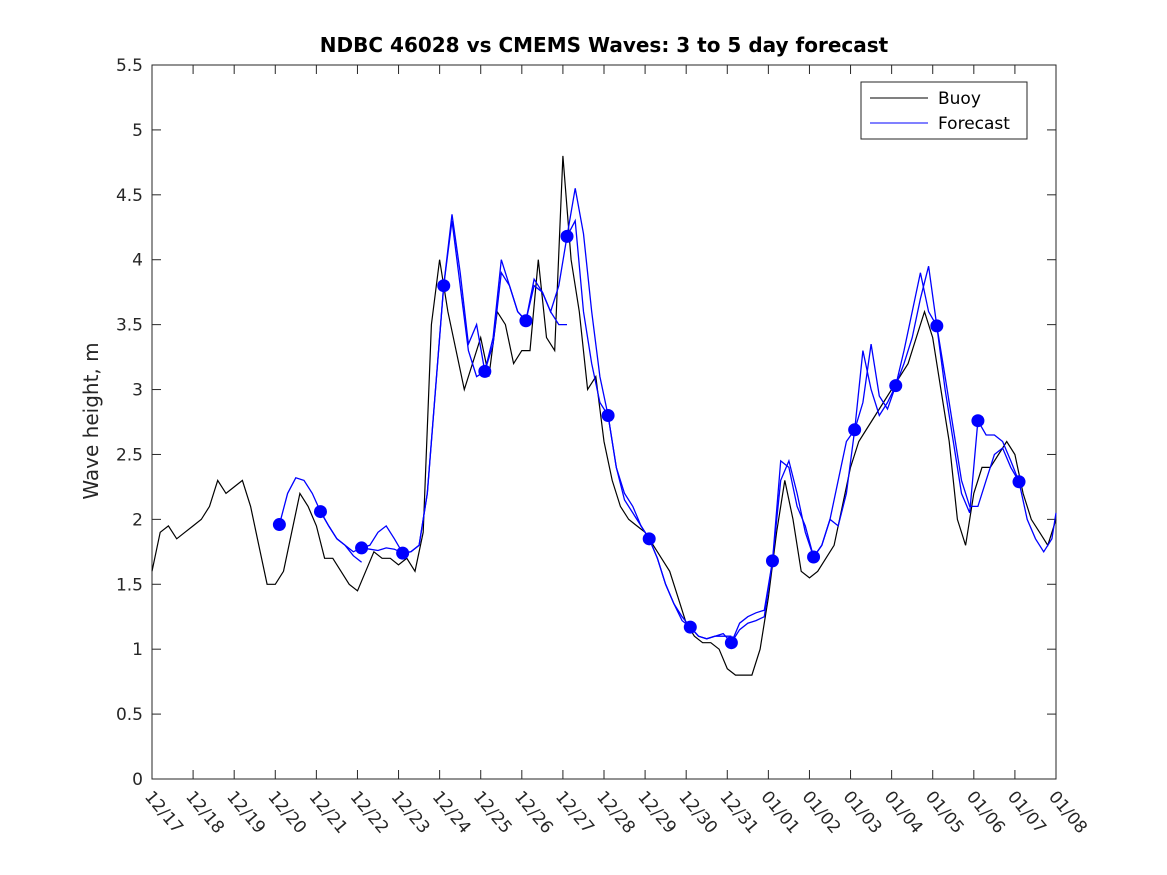 This screenshot has height=875, width=1167. I want to click on y-axis-label: Wave height, m, so click(91, 420).